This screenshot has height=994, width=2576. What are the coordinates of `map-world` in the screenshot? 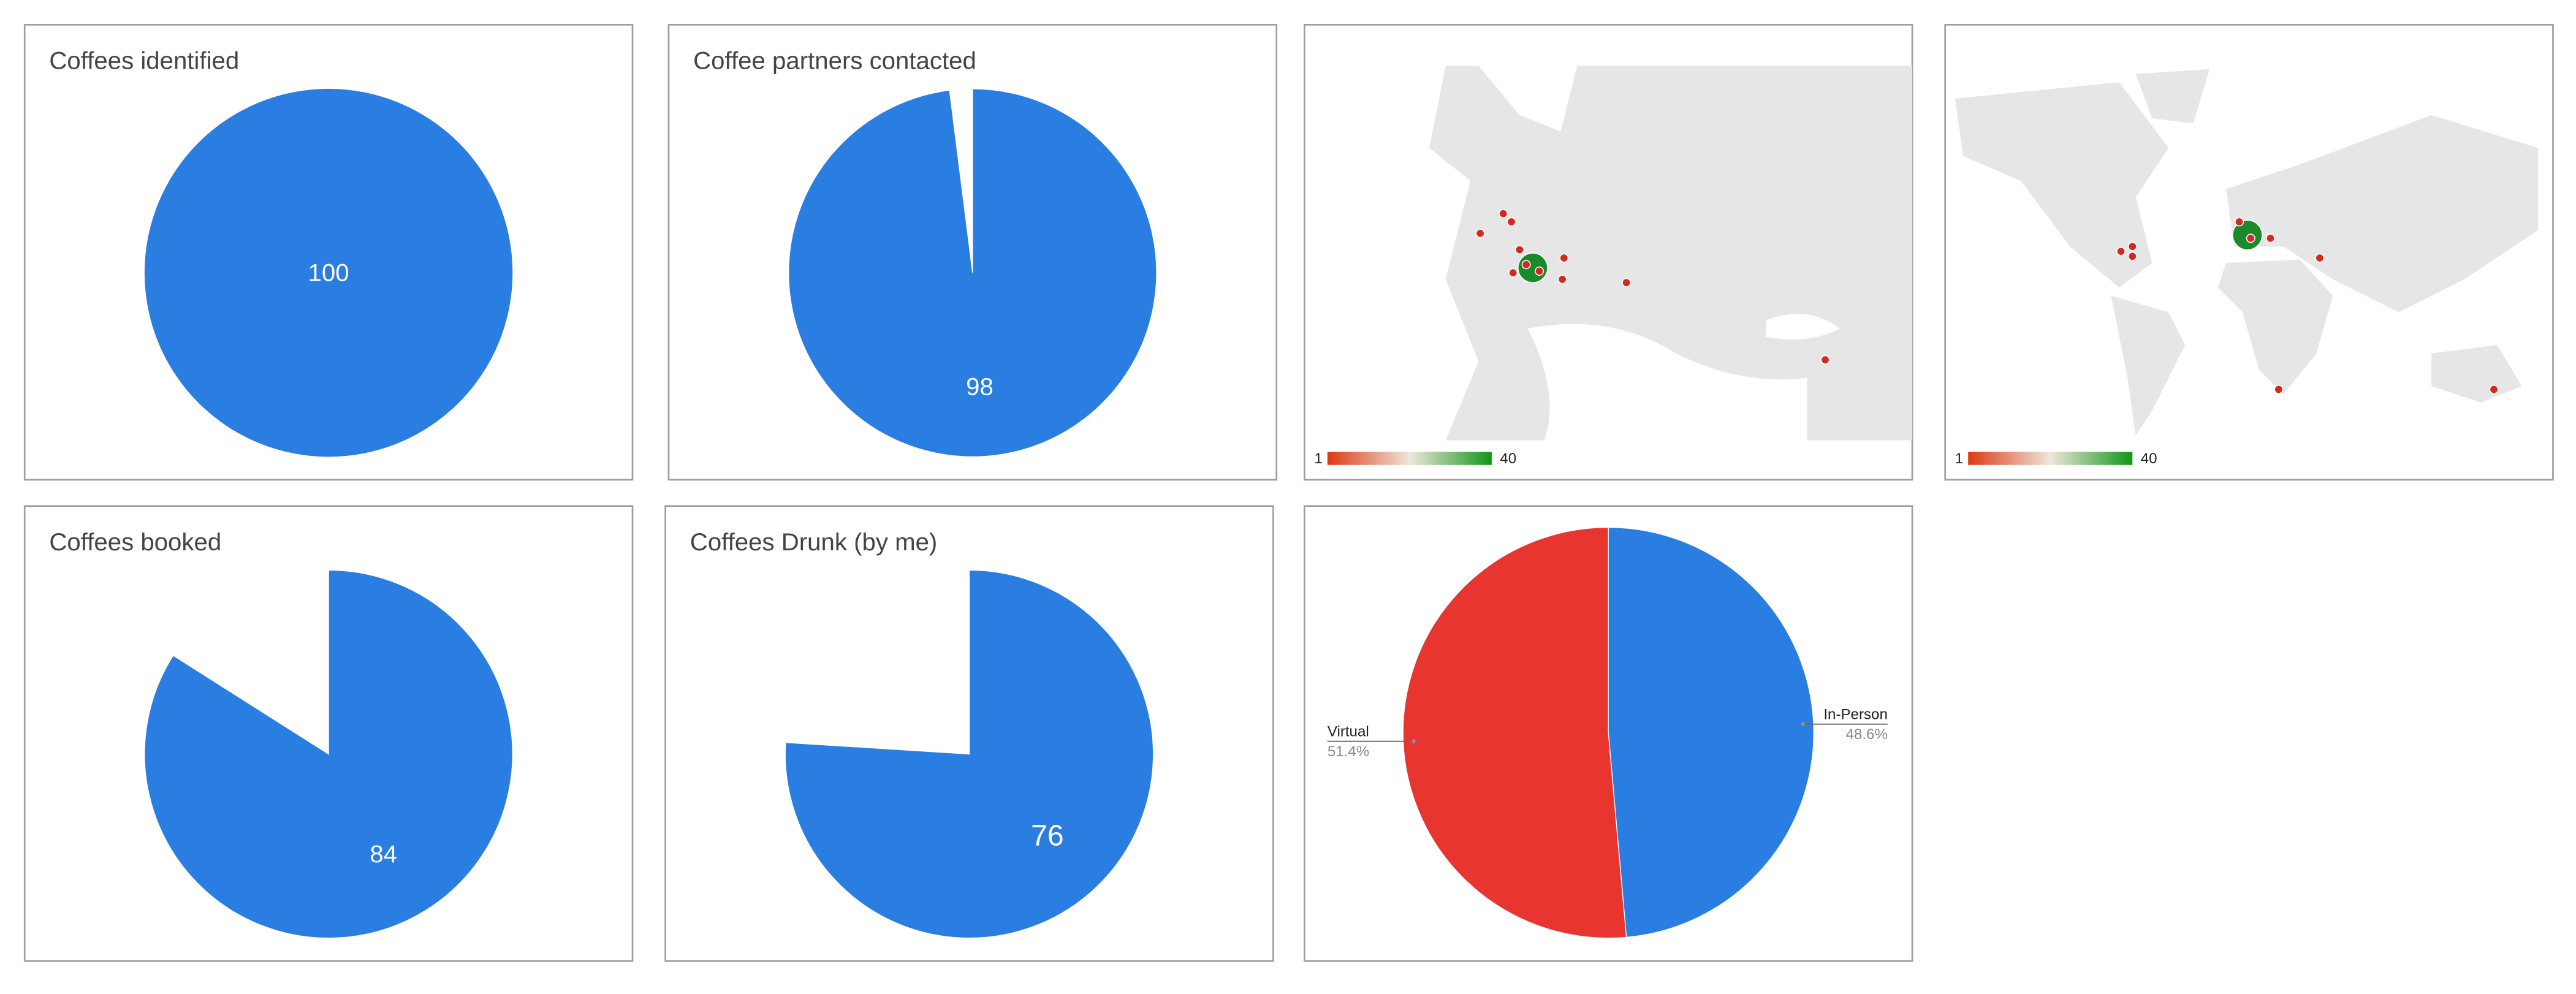 It's located at (2247, 252).